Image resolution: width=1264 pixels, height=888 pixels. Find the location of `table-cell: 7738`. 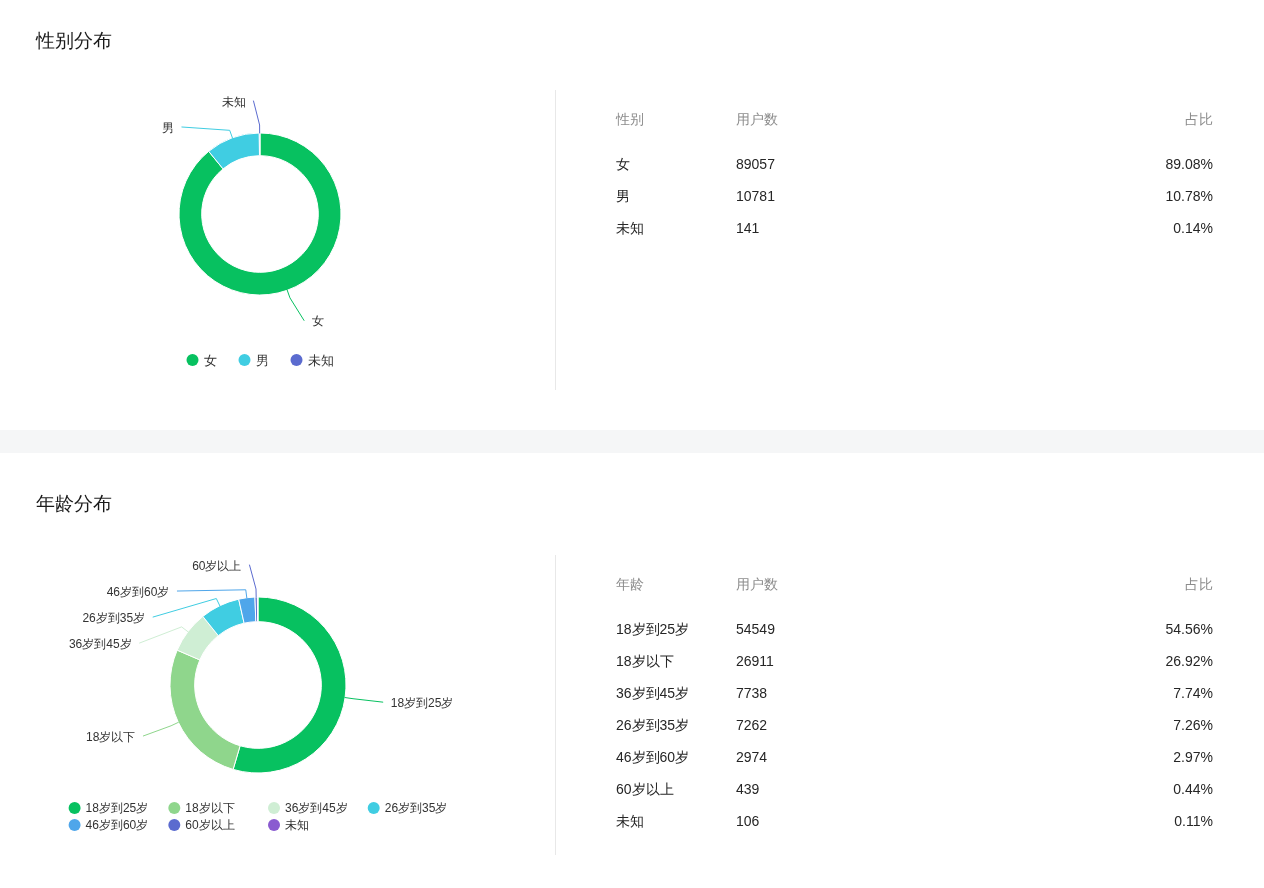

table-cell: 7738 is located at coordinates (752, 693).